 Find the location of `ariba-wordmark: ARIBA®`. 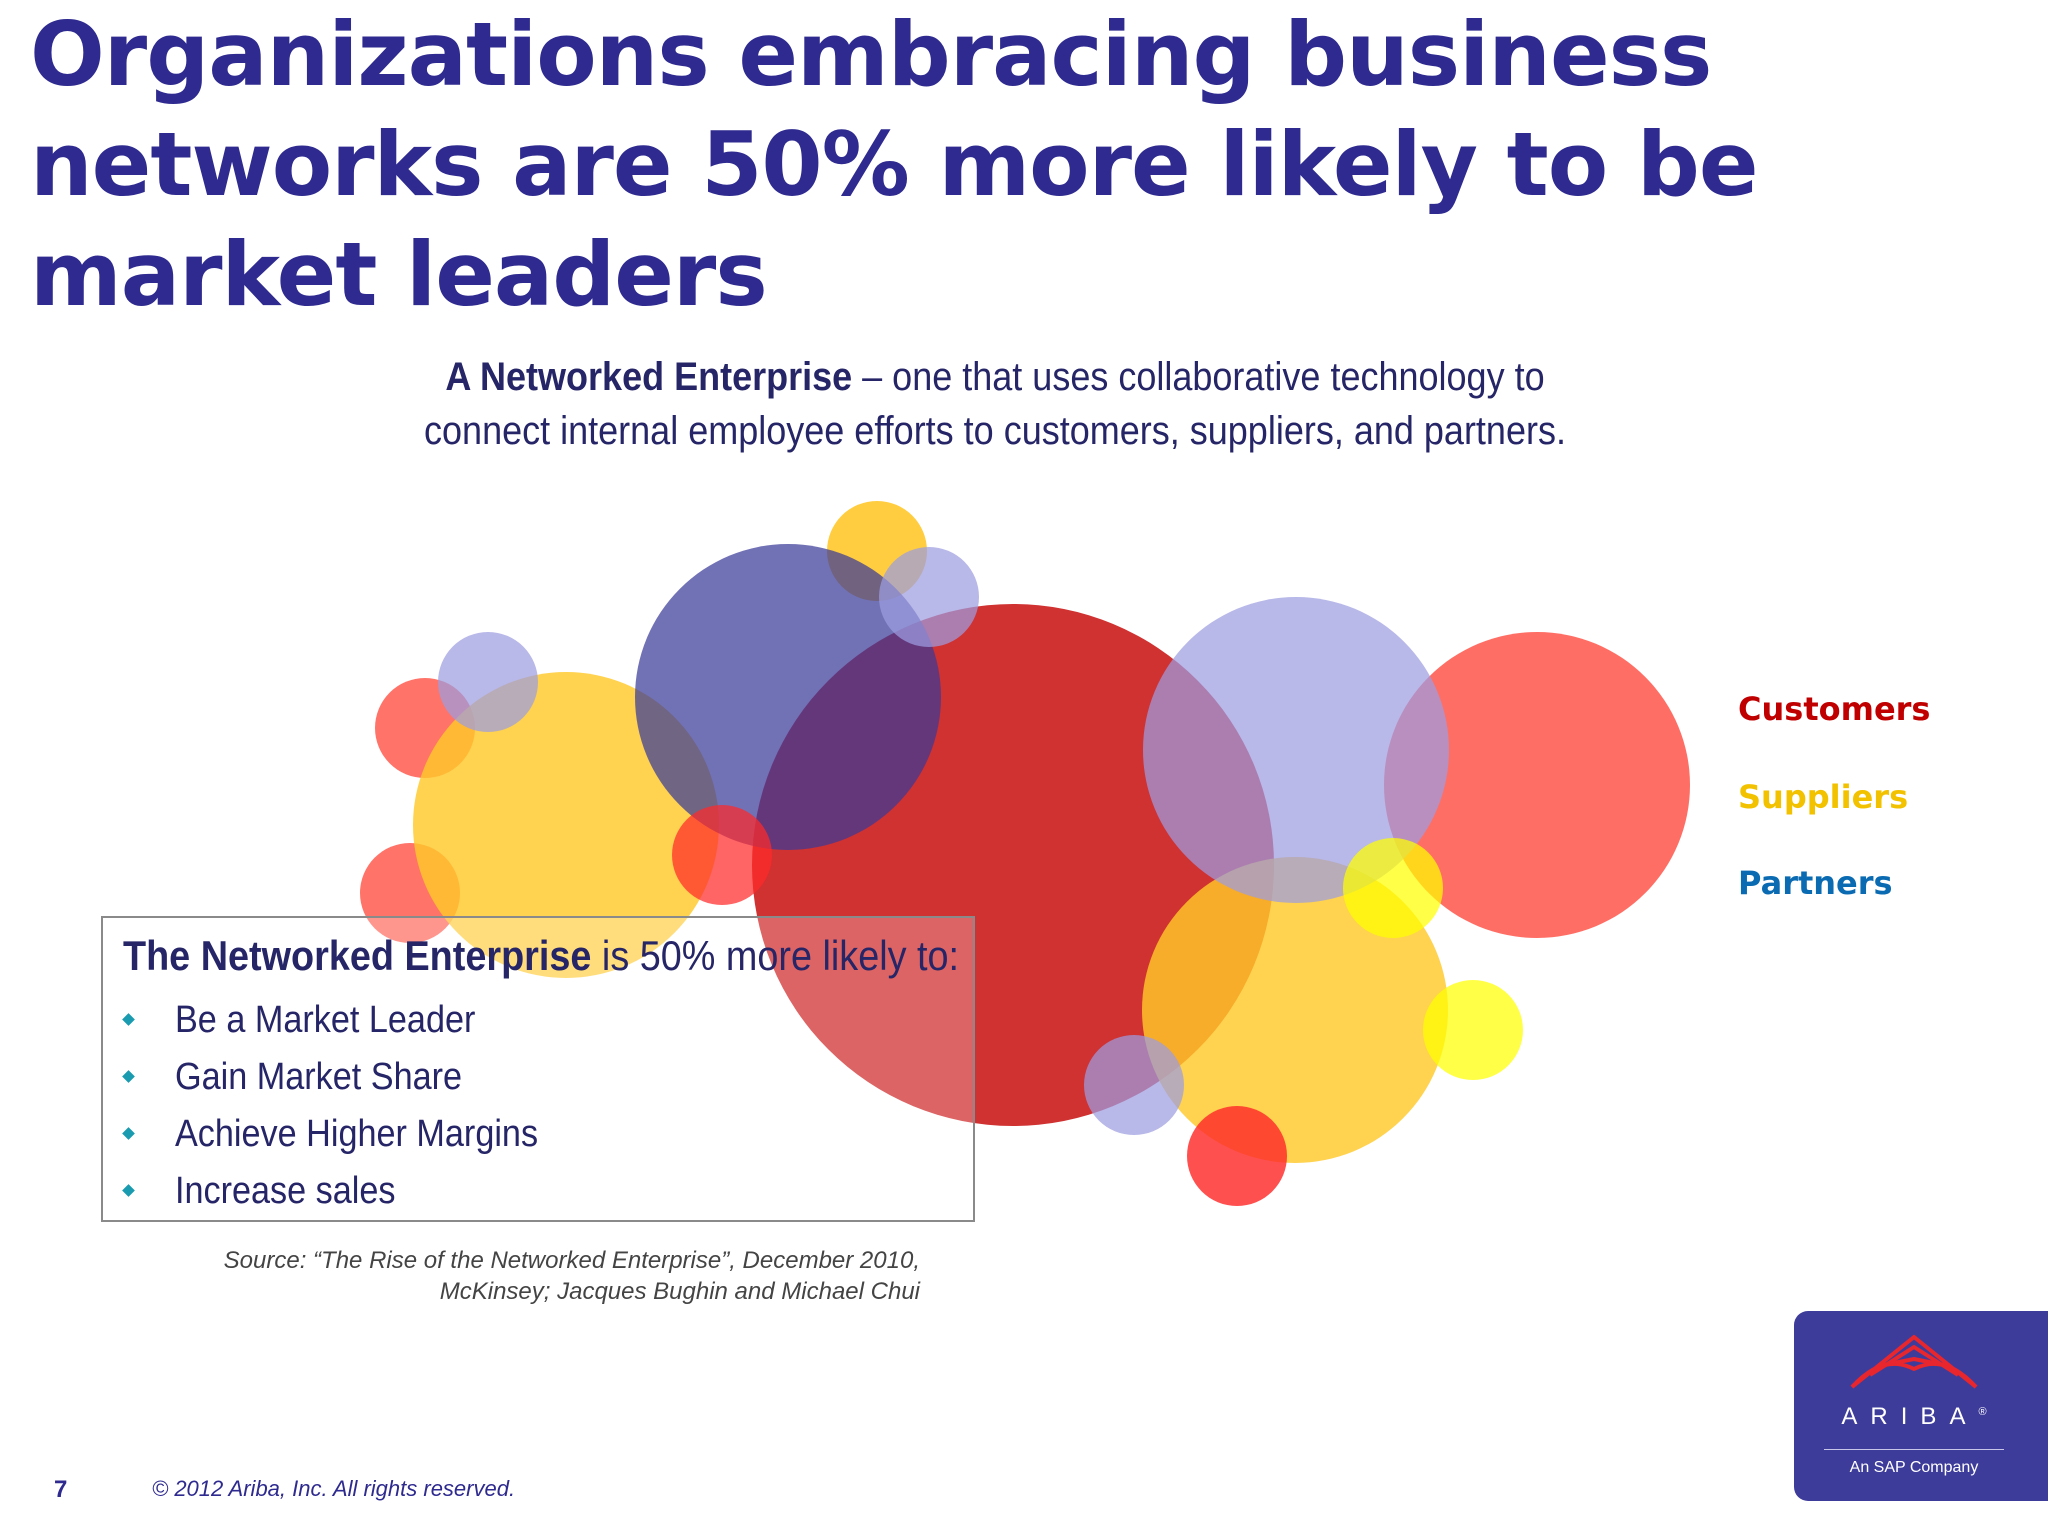

ariba-wordmark: ARIBA® is located at coordinates (1914, 1417).